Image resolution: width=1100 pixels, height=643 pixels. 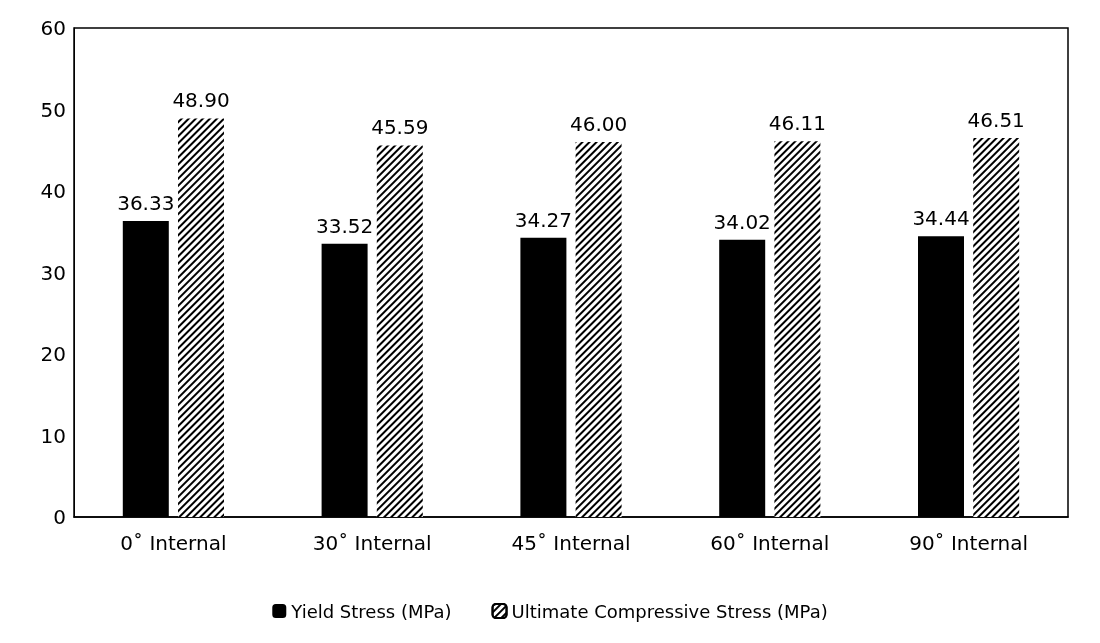 I want to click on x-tick-label: 60˚ Internal, so click(x=770, y=543).